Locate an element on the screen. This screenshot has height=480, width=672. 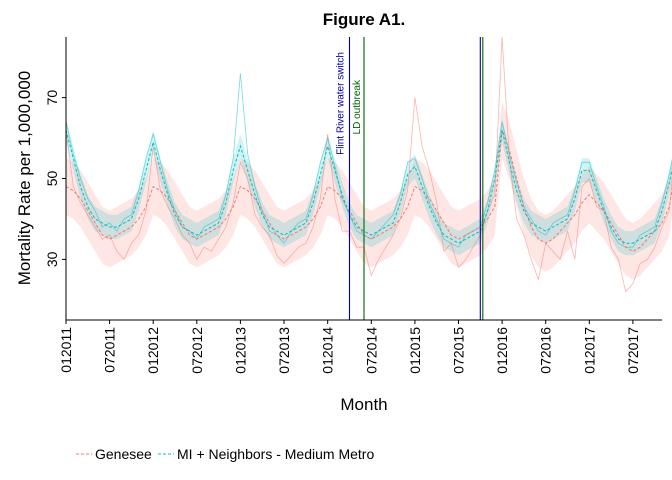
x-tick-label: 072017 is located at coordinates (633, 350).